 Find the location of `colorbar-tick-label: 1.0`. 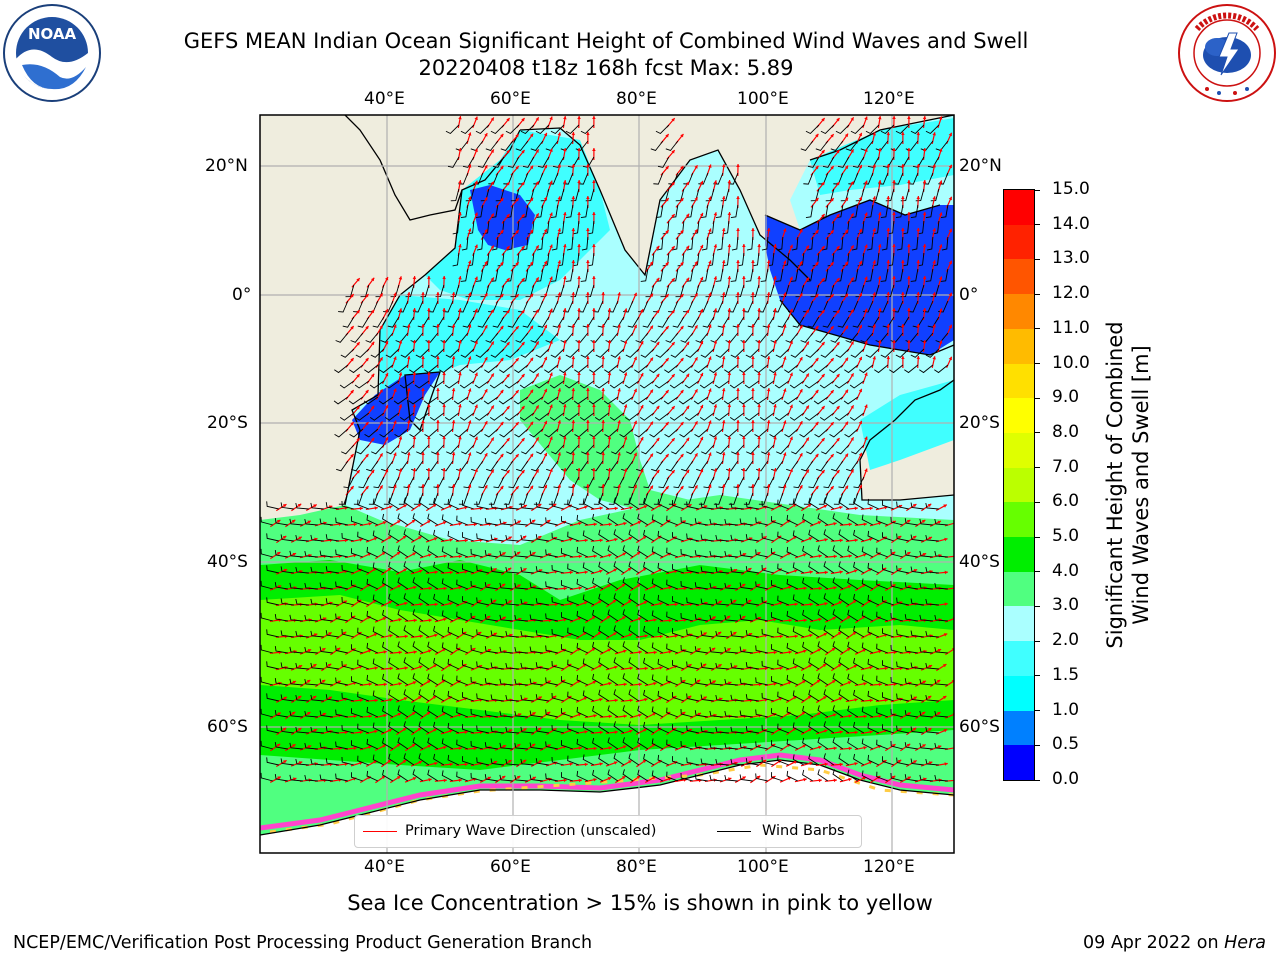

colorbar-tick-label: 1.0 is located at coordinates (1066, 709).